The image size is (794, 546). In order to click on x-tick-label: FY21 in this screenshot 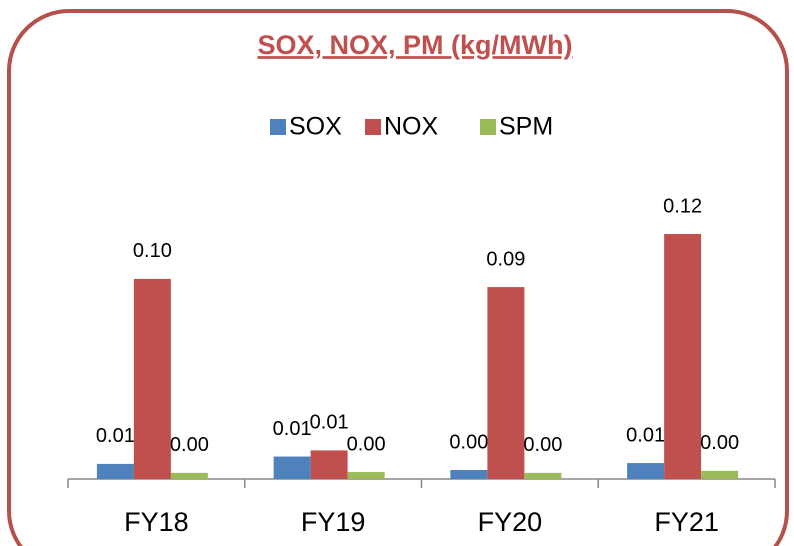, I will do `click(686, 522)`.